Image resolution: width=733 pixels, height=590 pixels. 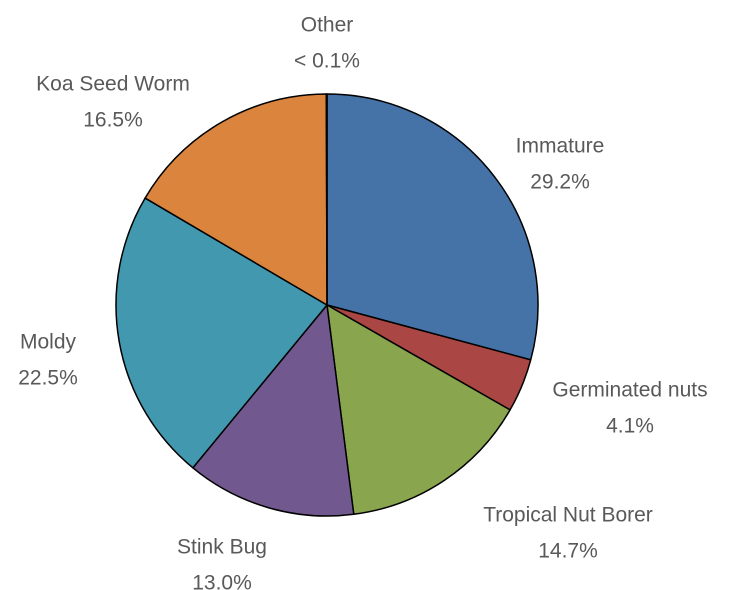 What do you see at coordinates (48, 378) in the screenshot?
I see `slice-value-label: 22.5%` at bounding box center [48, 378].